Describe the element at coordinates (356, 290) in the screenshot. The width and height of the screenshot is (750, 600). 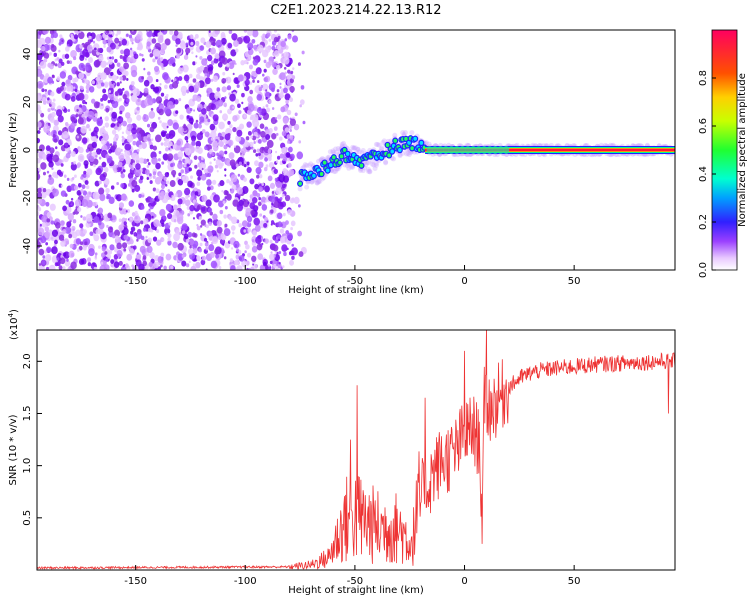
I see `heatmap-x-axis-label: Height of straight line (km)` at that location.